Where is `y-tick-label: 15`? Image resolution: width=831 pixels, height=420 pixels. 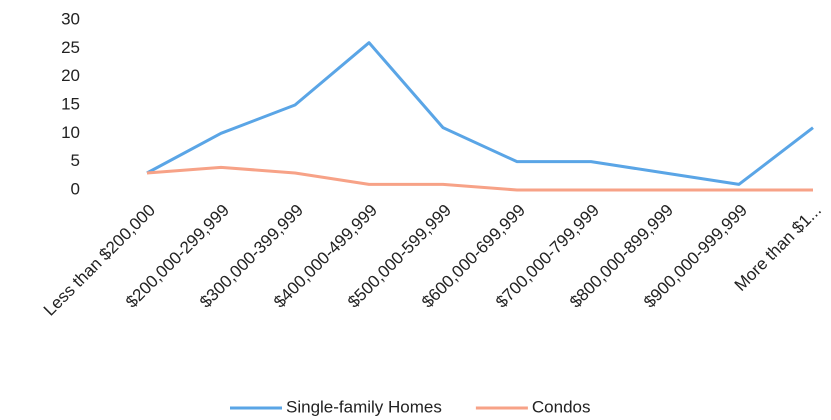 y-tick-label: 15 is located at coordinates (70, 103).